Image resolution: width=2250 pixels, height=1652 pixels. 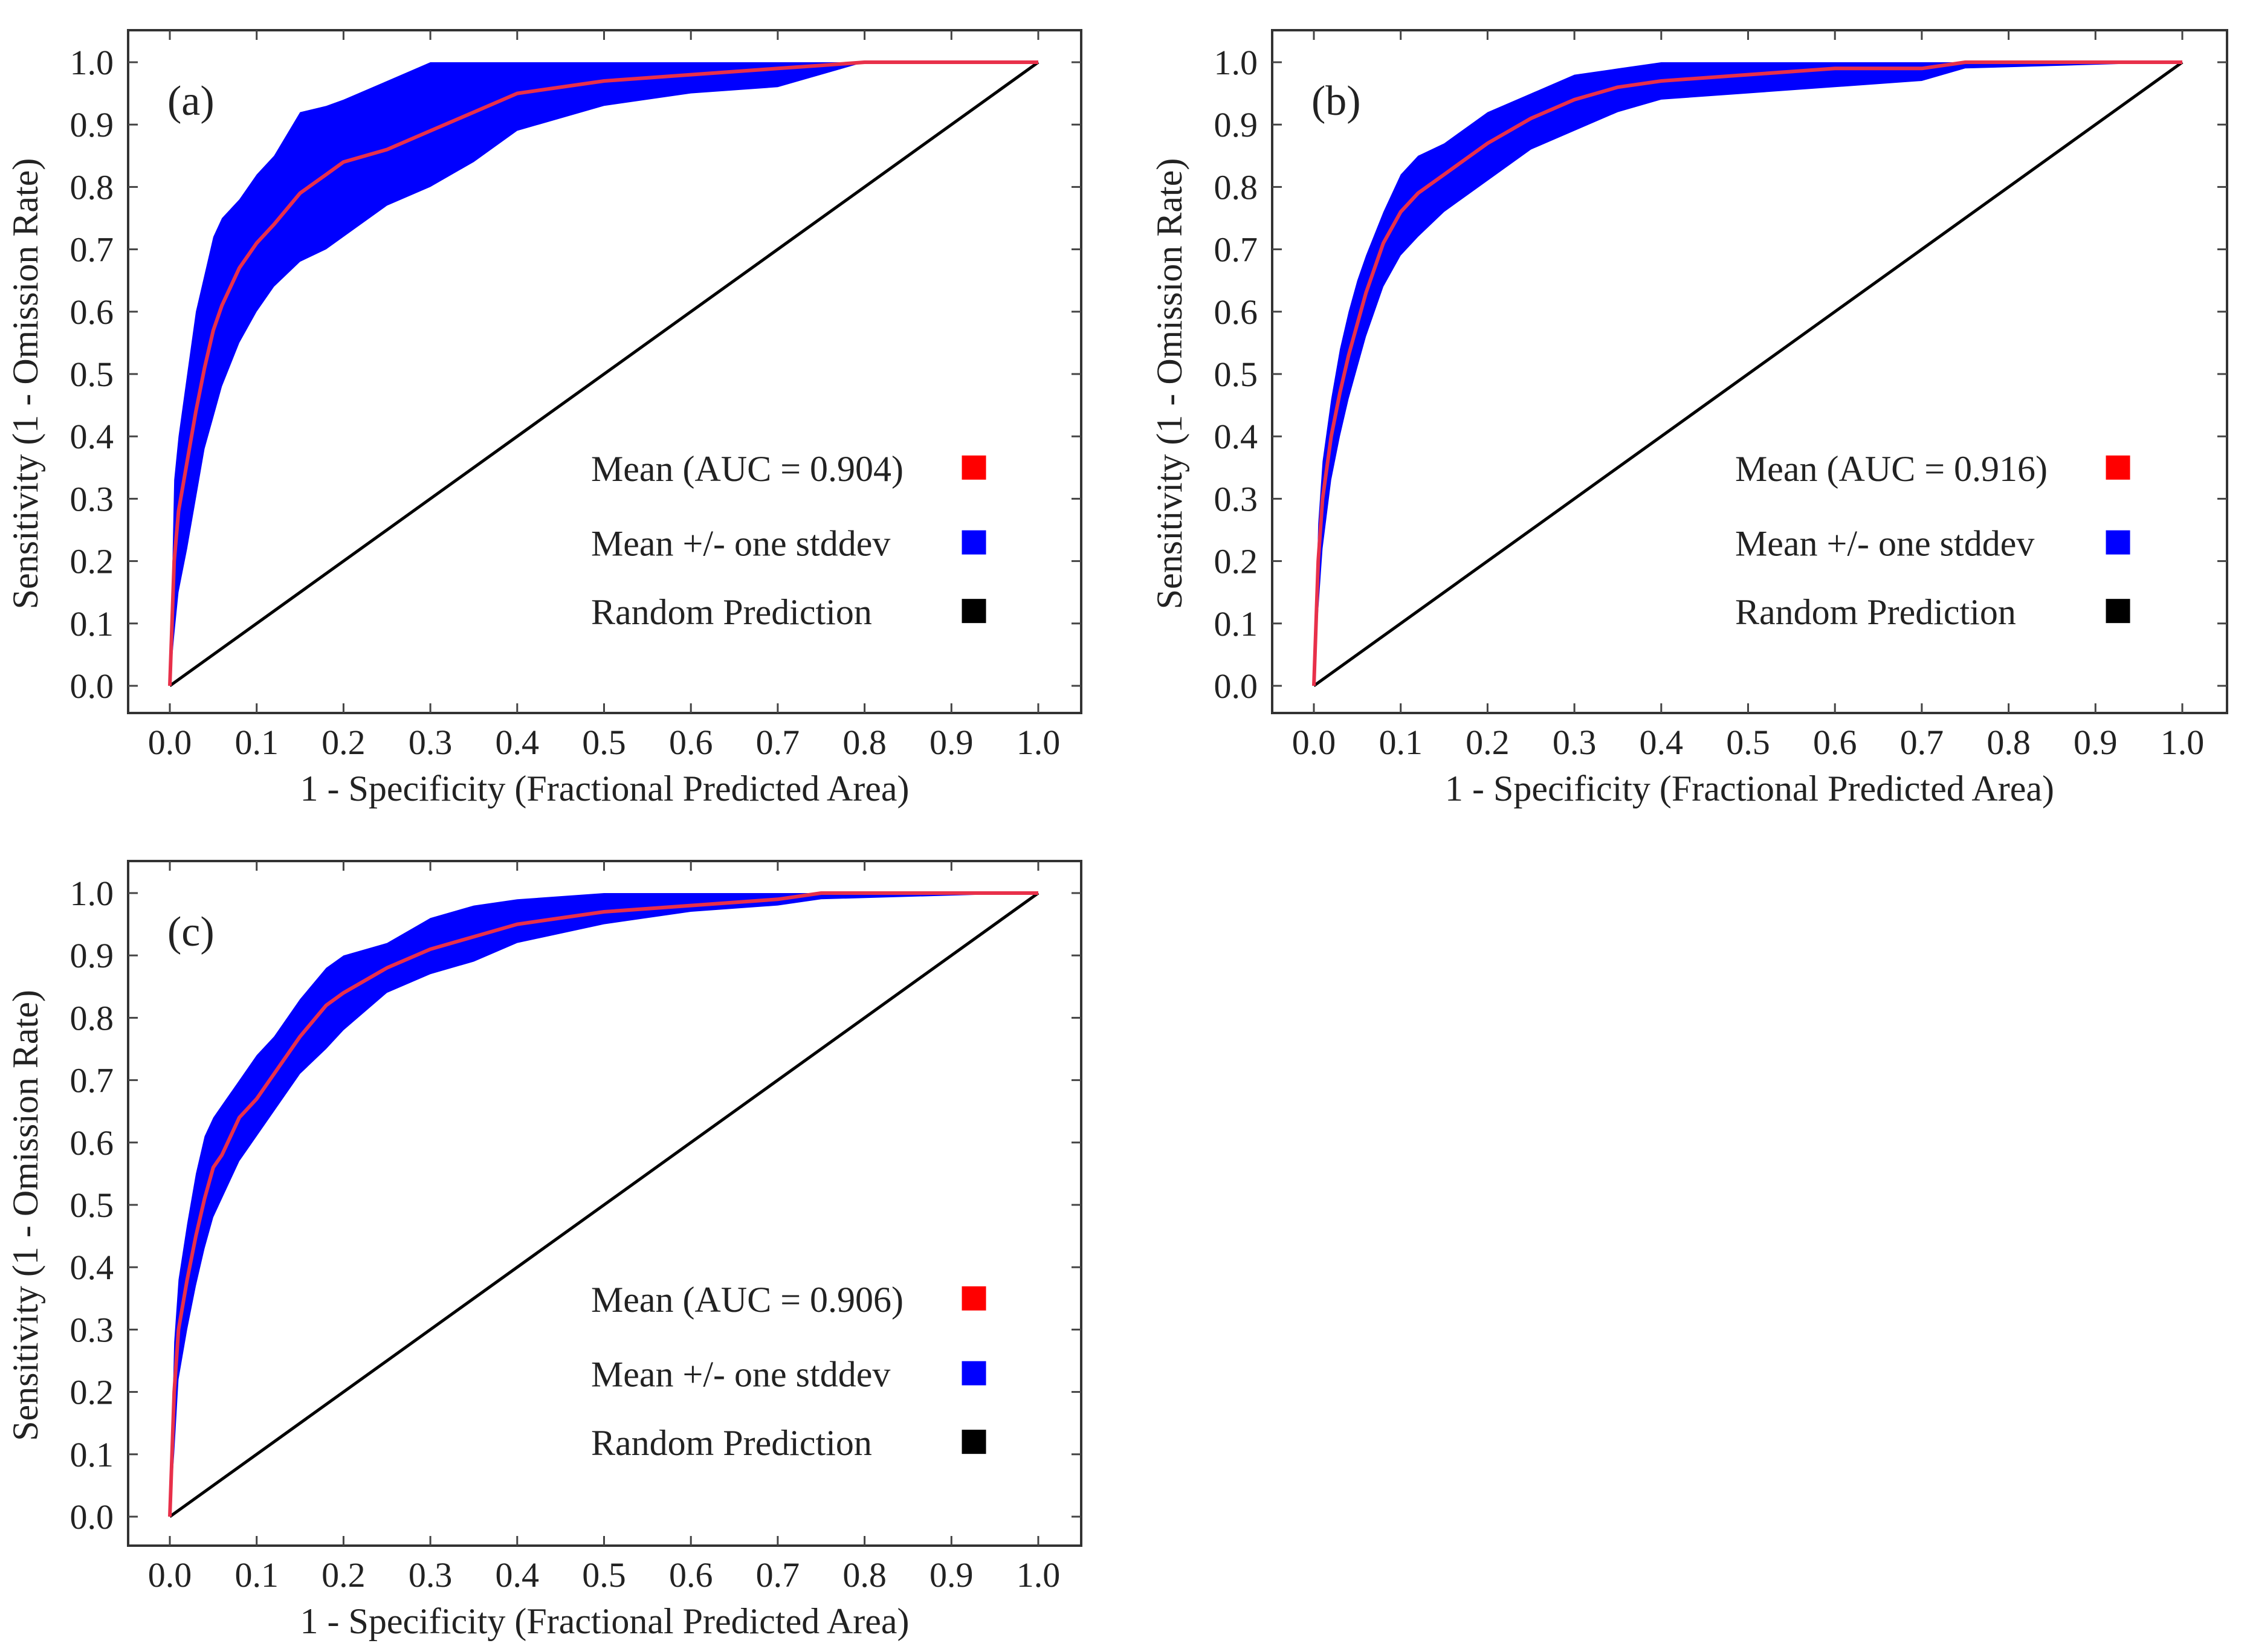 I want to click on legend-label: Mean (AUC = 0.906), so click(x=747, y=1300).